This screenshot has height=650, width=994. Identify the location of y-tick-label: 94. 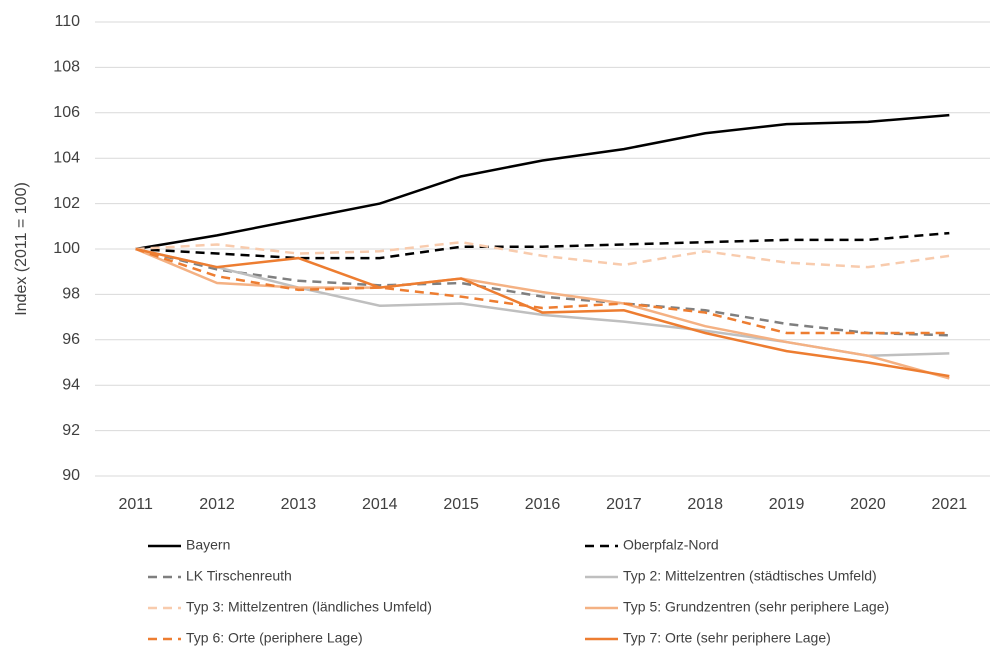
(71, 384).